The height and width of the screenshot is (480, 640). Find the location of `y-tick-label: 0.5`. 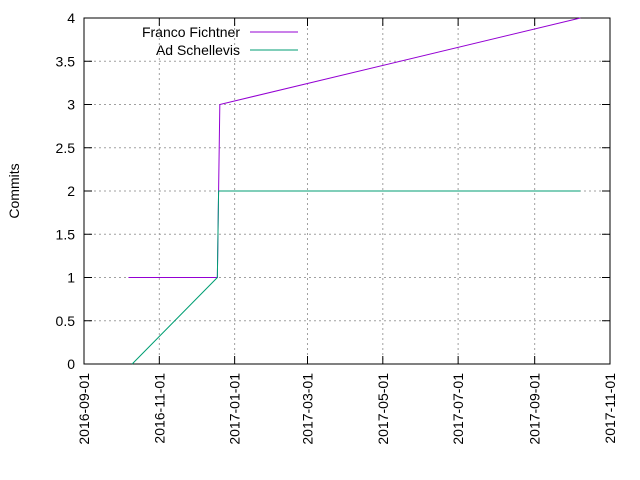

y-tick-label: 0.5 is located at coordinates (66, 321).